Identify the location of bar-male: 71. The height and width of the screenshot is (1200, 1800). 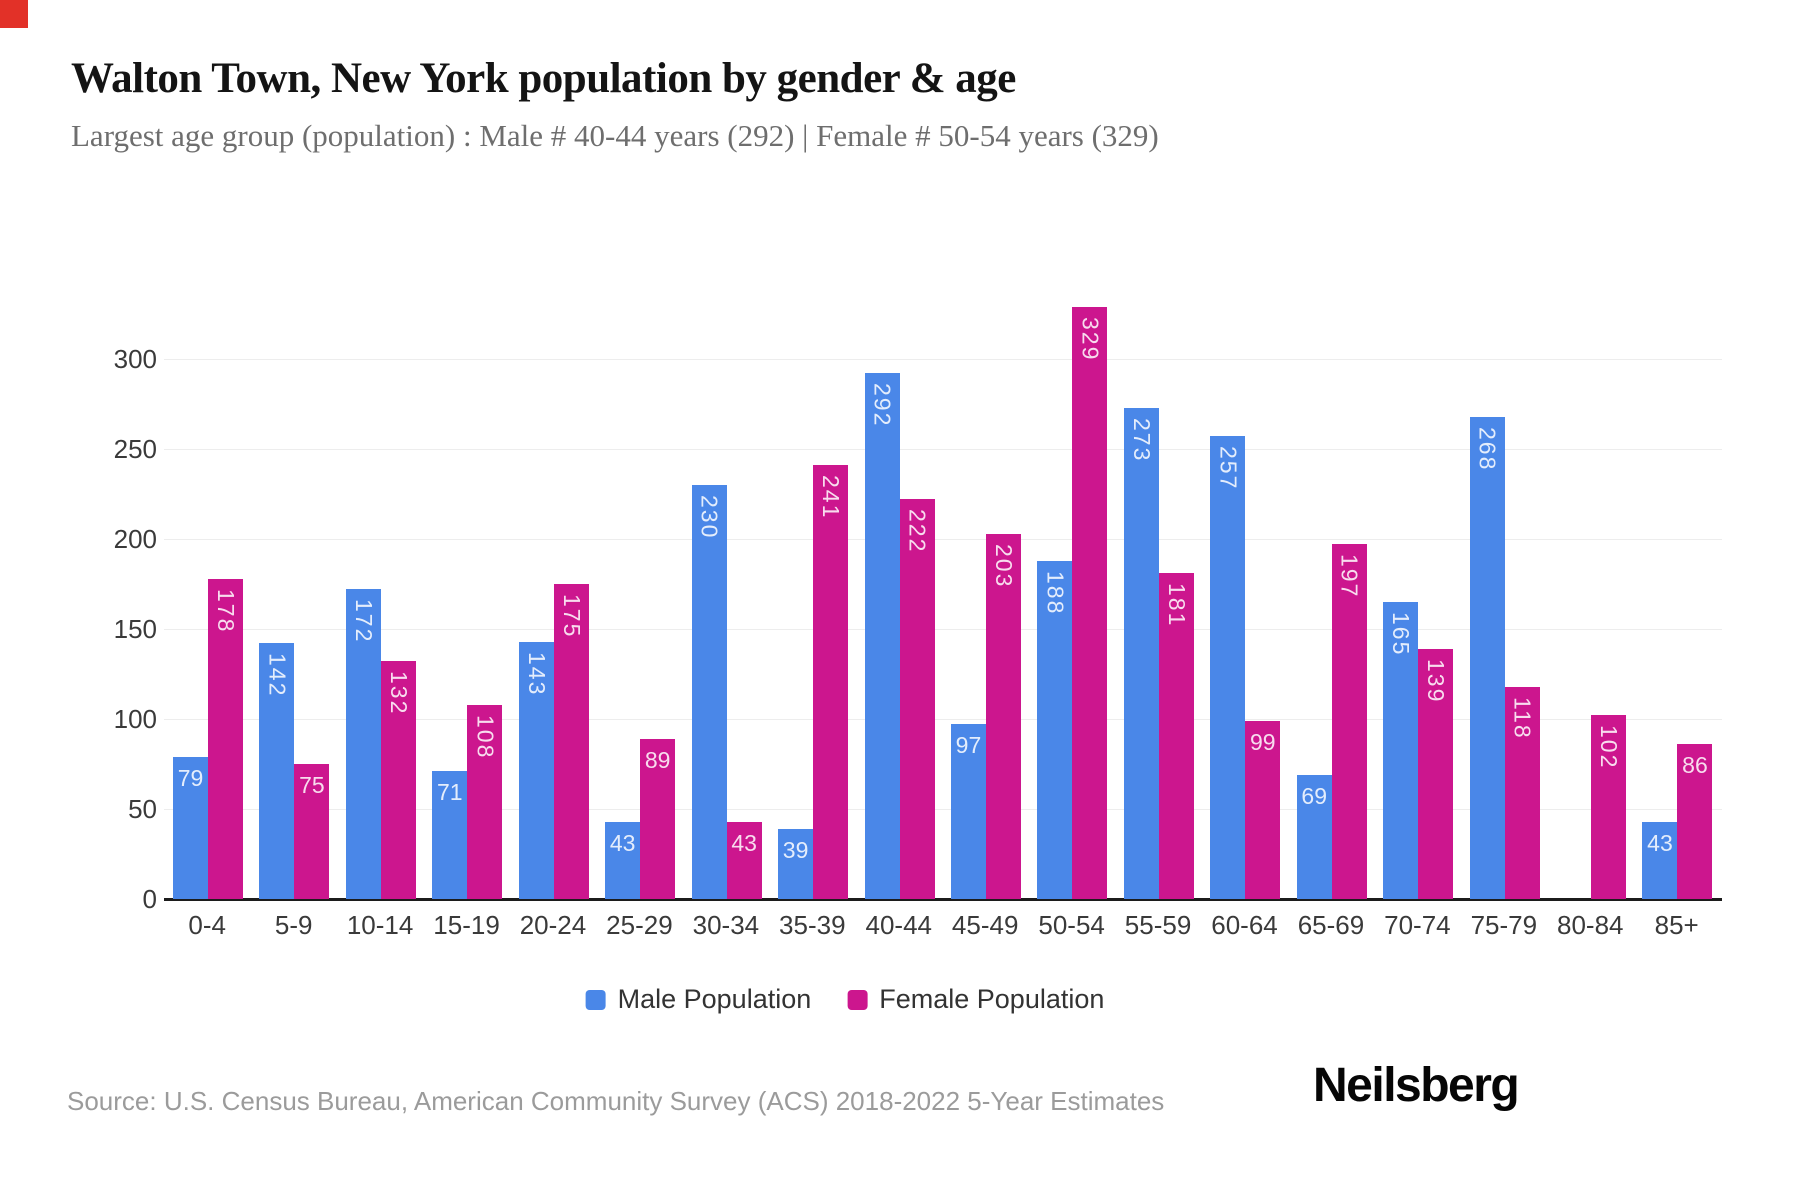
(450, 835).